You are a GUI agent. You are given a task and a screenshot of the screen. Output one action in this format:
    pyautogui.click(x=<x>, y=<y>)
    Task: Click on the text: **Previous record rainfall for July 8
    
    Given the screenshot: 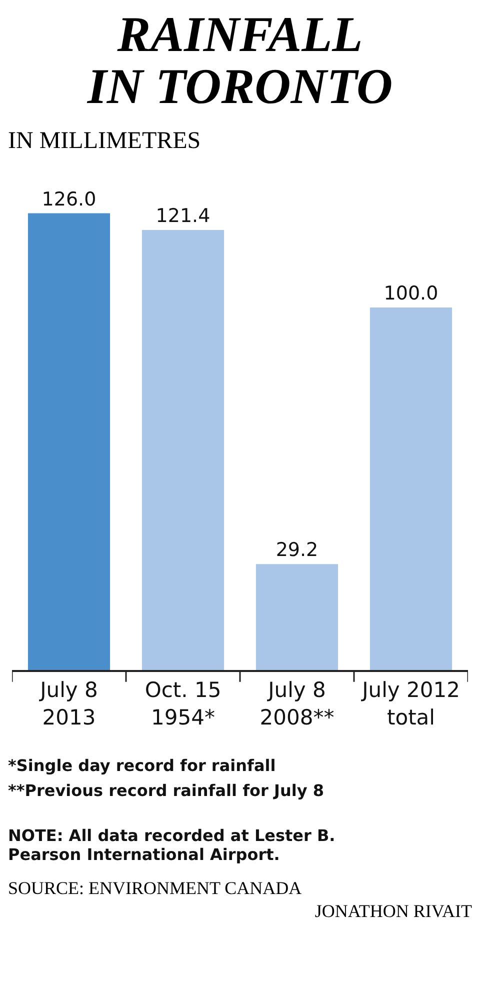 What is the action you would take?
    pyautogui.click(x=166, y=790)
    